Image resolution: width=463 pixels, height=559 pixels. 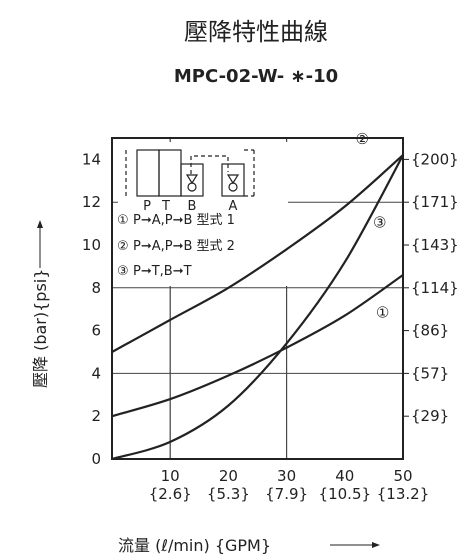 What do you see at coordinates (430, 416) in the screenshot?
I see `psi-tick-label: {29}` at bounding box center [430, 416].